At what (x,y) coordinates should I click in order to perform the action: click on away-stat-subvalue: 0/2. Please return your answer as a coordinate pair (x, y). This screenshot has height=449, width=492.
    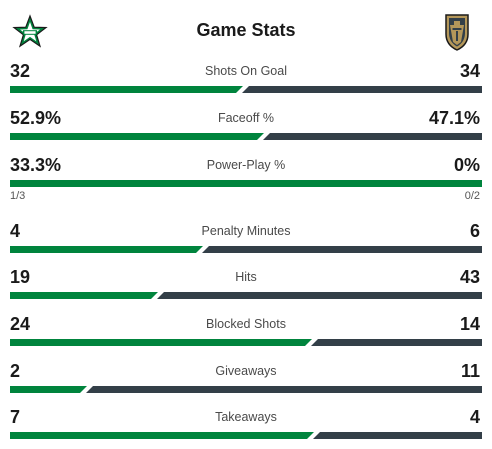
    Looking at the image, I should click on (472, 196).